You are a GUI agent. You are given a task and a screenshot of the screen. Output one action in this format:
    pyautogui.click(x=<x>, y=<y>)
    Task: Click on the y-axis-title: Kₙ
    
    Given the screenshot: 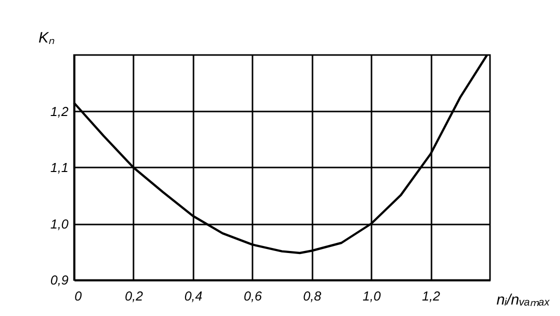 What is the action you would take?
    pyautogui.click(x=46, y=38)
    